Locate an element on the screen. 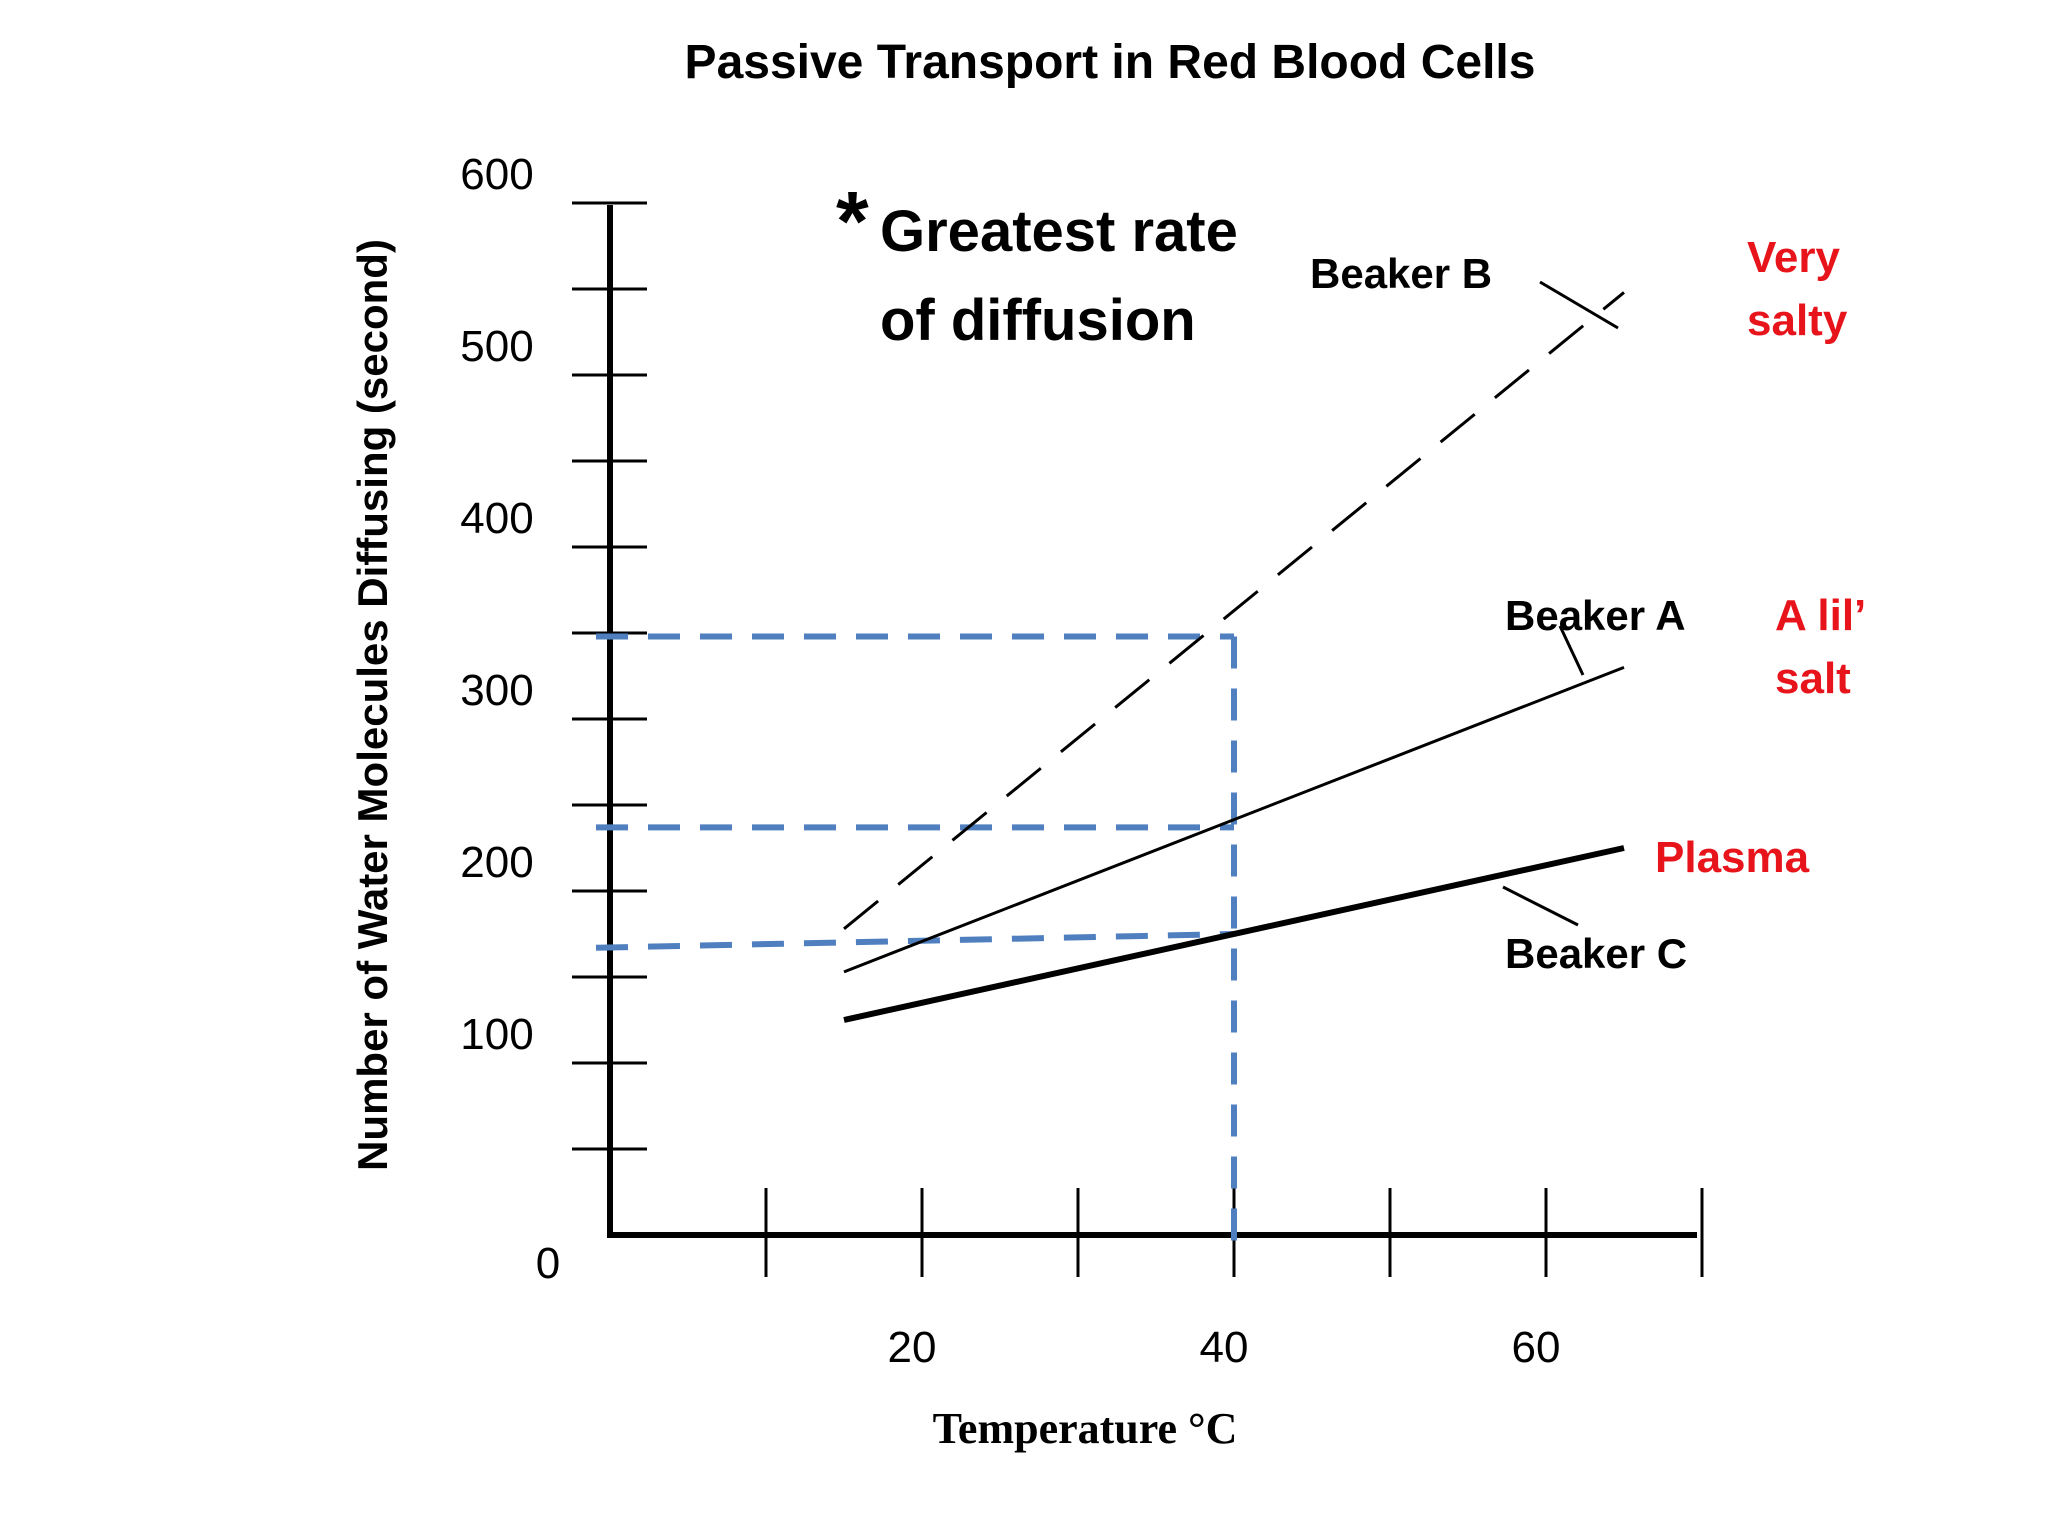  y-tick-label-400: 400 is located at coordinates (496, 518).